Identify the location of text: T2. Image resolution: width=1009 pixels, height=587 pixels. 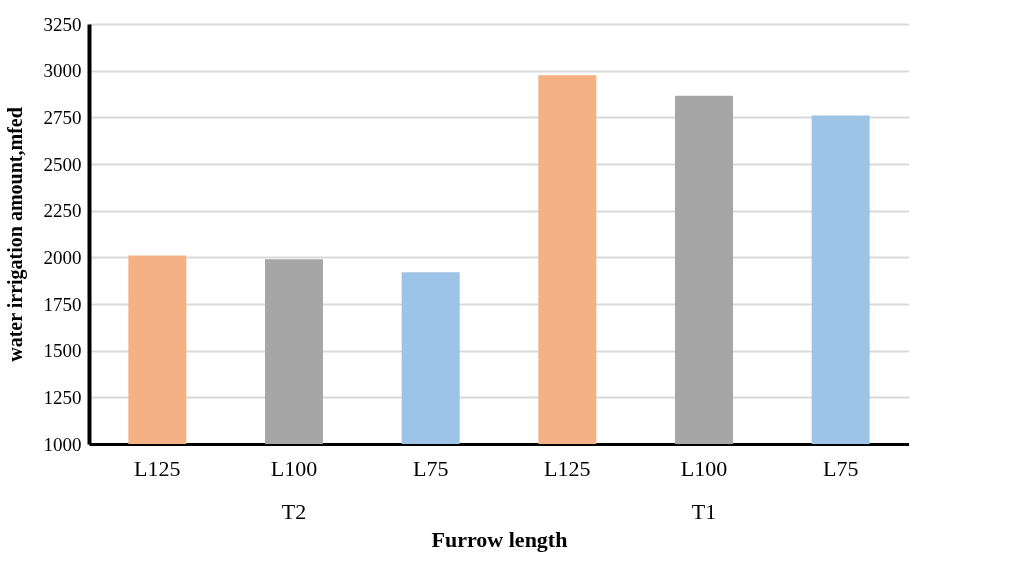
(294, 511).